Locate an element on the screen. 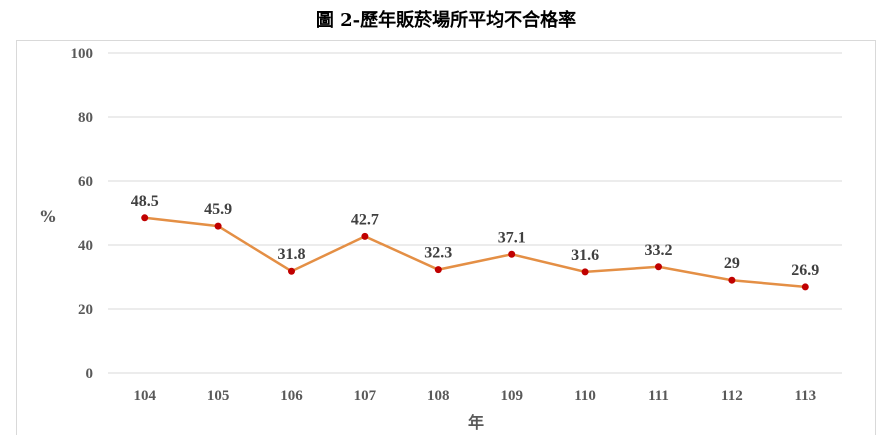 This screenshot has height=435, width=892. y-tick-label: 100 is located at coordinates (82, 54).